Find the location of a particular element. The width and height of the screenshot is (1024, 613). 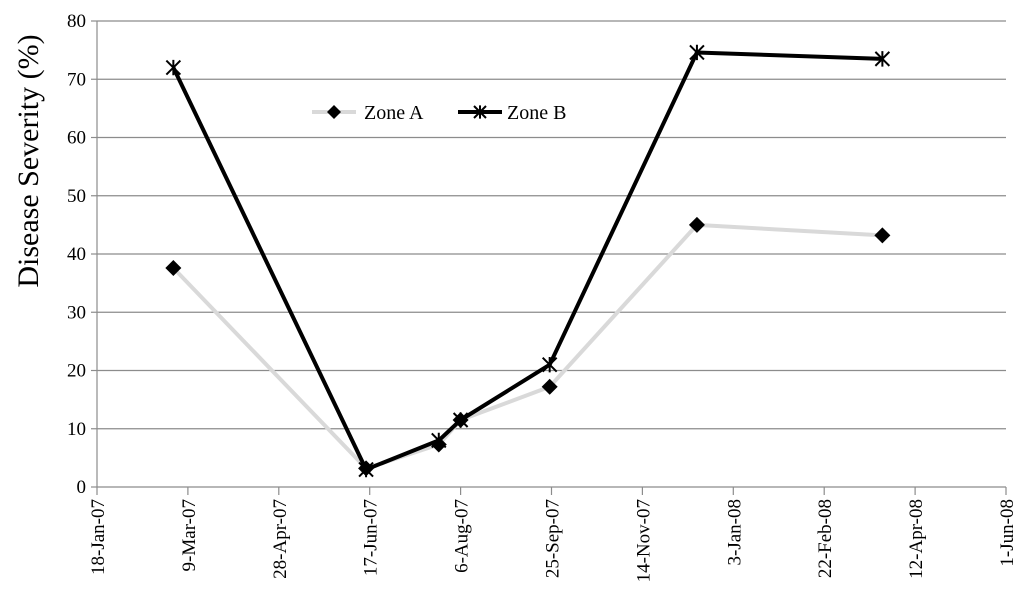

y-tick-label: 0 is located at coordinates (82, 487).